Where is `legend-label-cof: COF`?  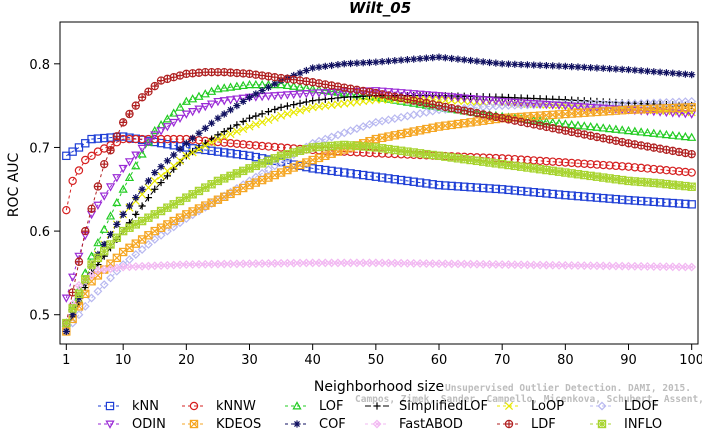 legend-label-cof: COF is located at coordinates (332, 424).